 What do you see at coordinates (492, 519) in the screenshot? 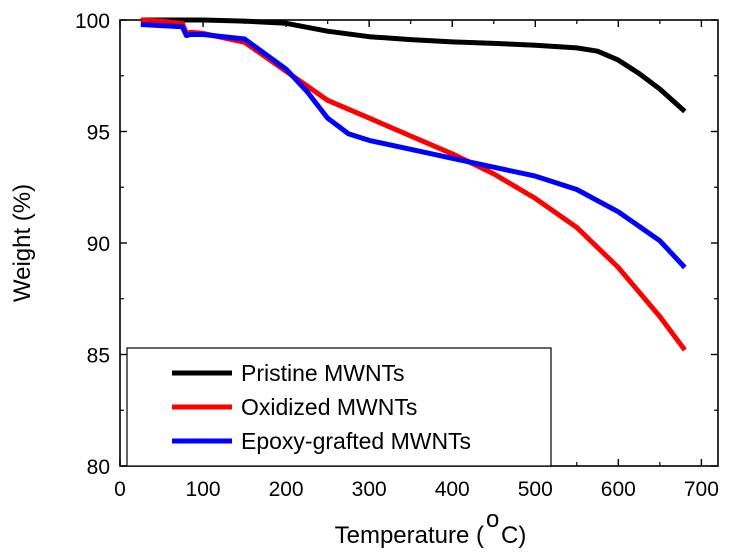
I see `x-axis-title-superscript: o` at bounding box center [492, 519].